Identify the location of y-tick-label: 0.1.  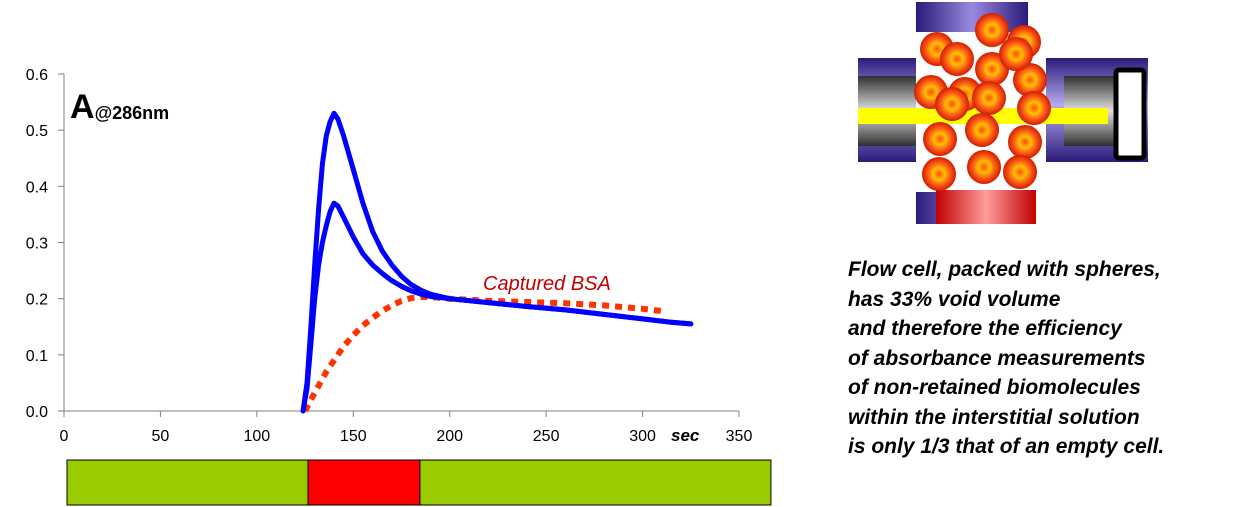
(37, 356).